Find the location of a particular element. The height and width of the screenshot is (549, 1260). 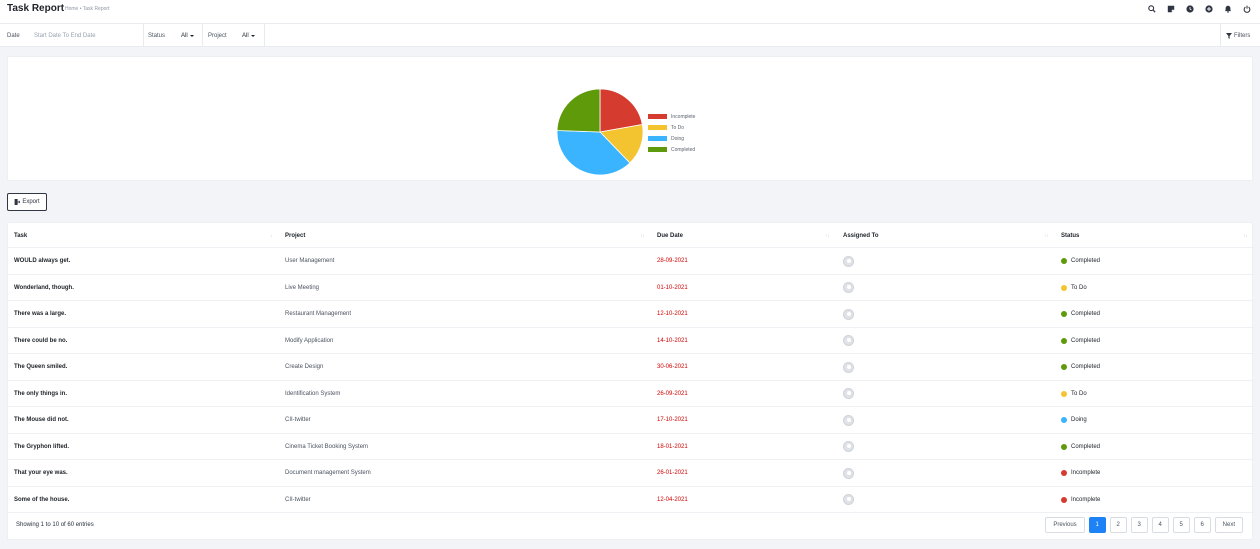

task-name: The Mouse did not. is located at coordinates (41, 420).